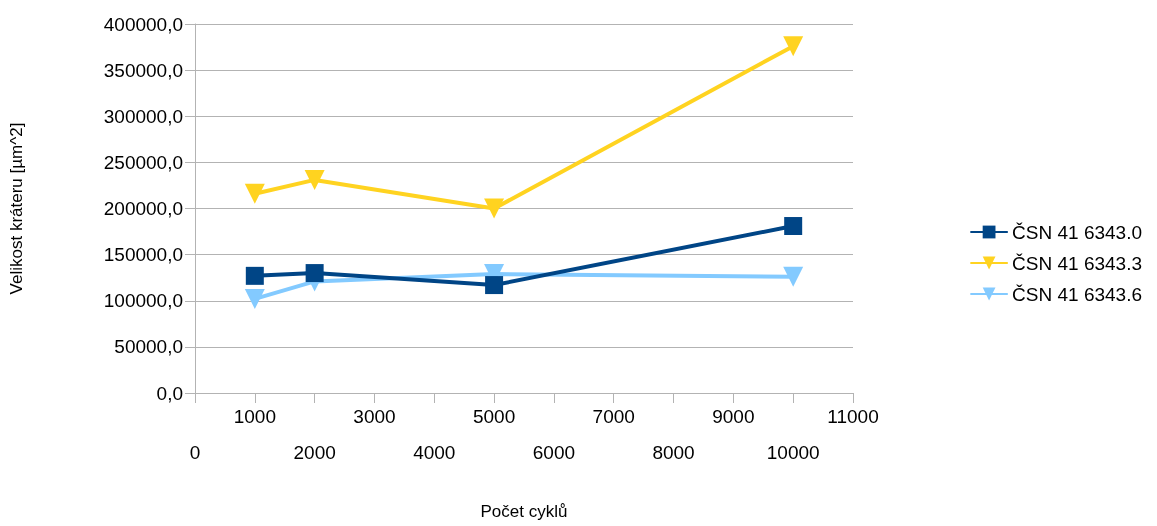  I want to click on x-tick-label: 0, so click(195, 452).